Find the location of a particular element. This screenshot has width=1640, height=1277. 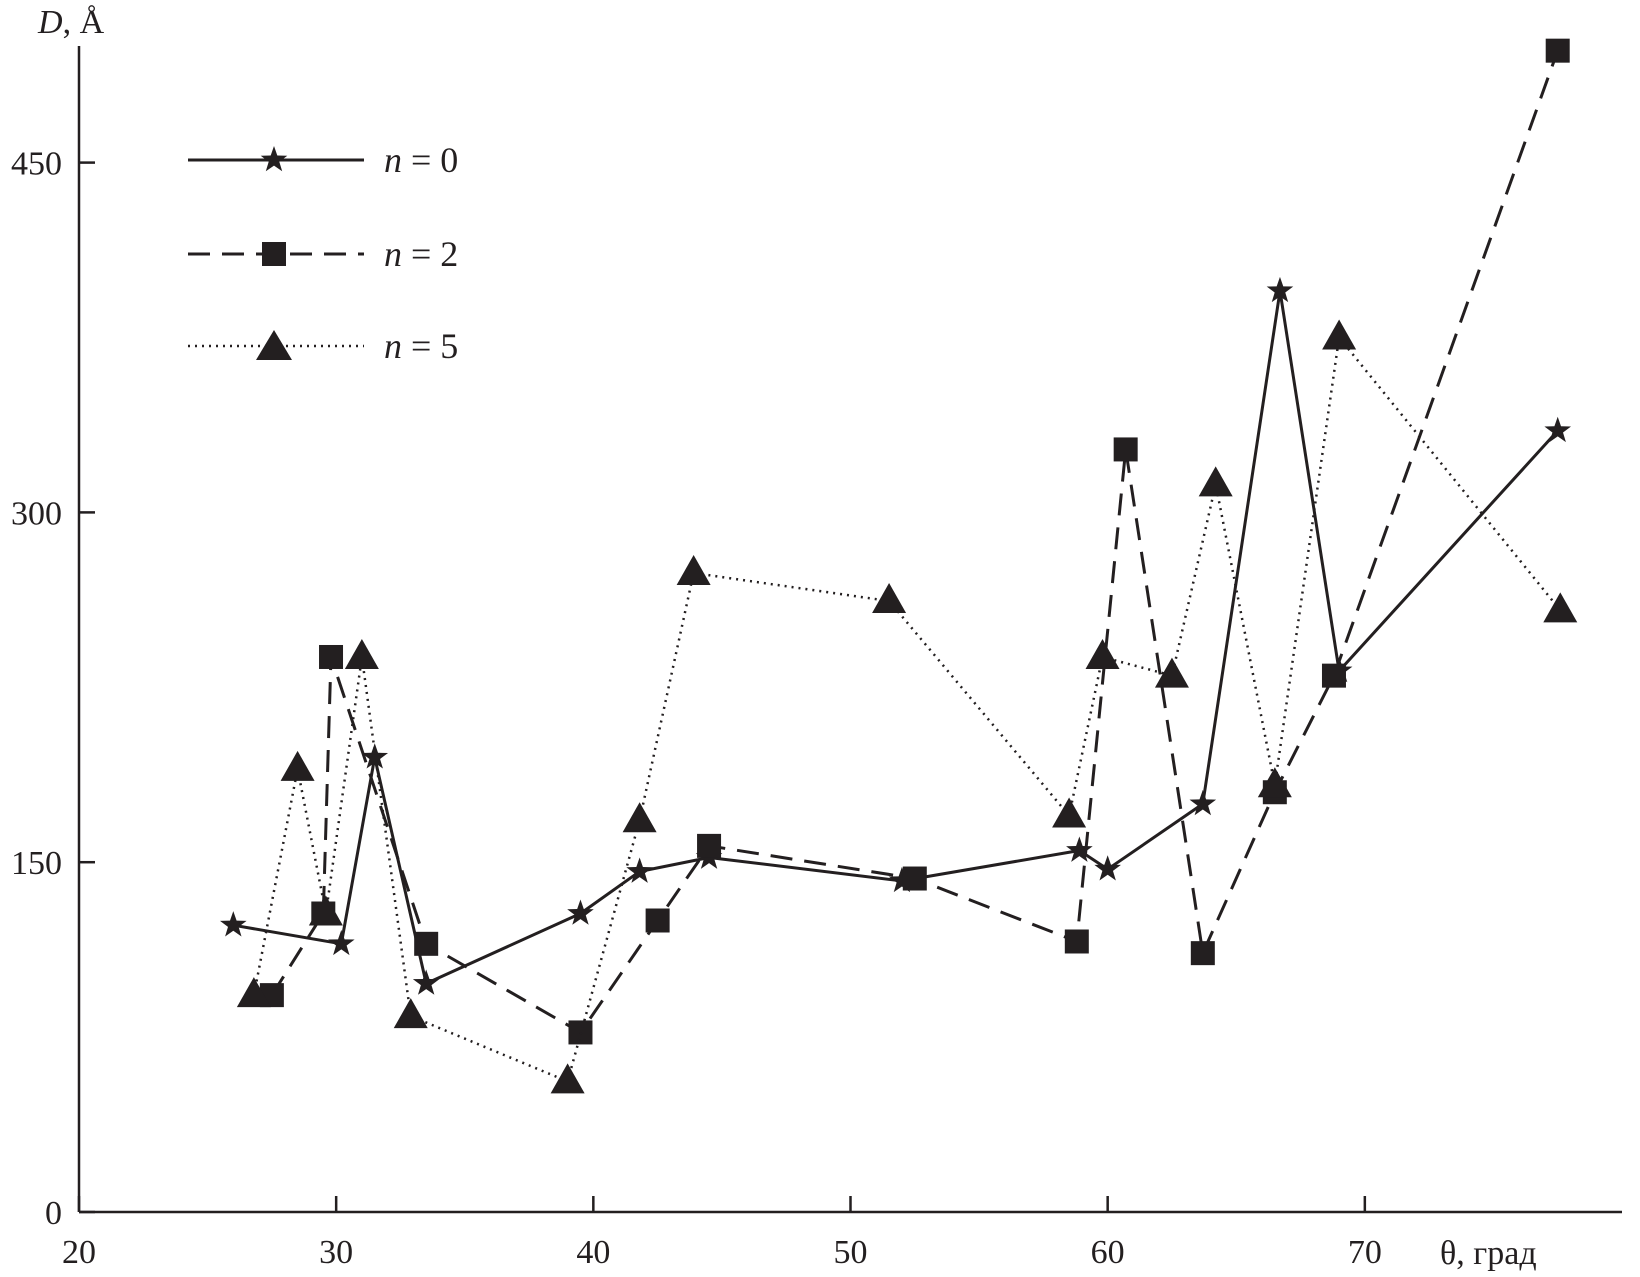

y-tick-label-450: 450 is located at coordinates (36, 164).